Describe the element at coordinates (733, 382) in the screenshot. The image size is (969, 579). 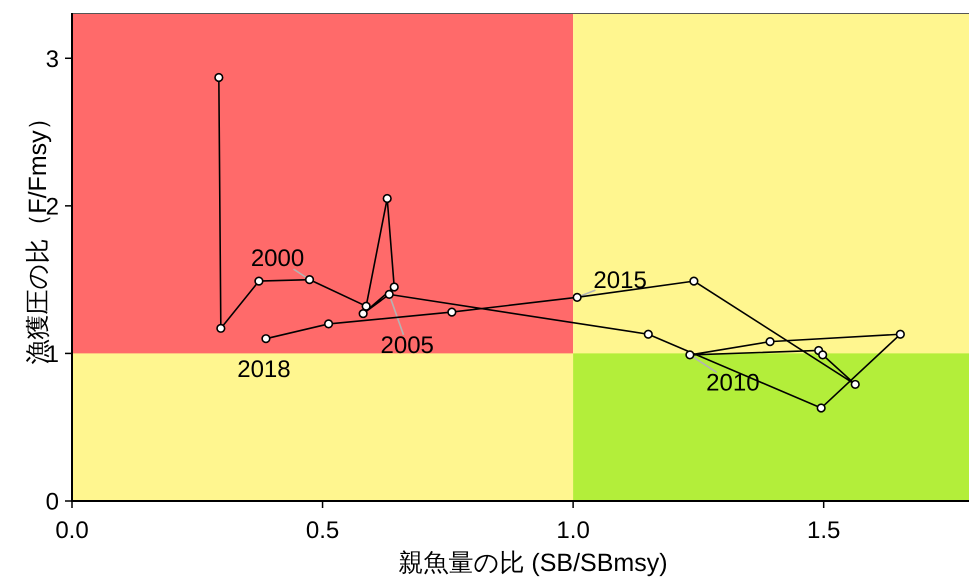
I see `annotation: 2010` at that location.